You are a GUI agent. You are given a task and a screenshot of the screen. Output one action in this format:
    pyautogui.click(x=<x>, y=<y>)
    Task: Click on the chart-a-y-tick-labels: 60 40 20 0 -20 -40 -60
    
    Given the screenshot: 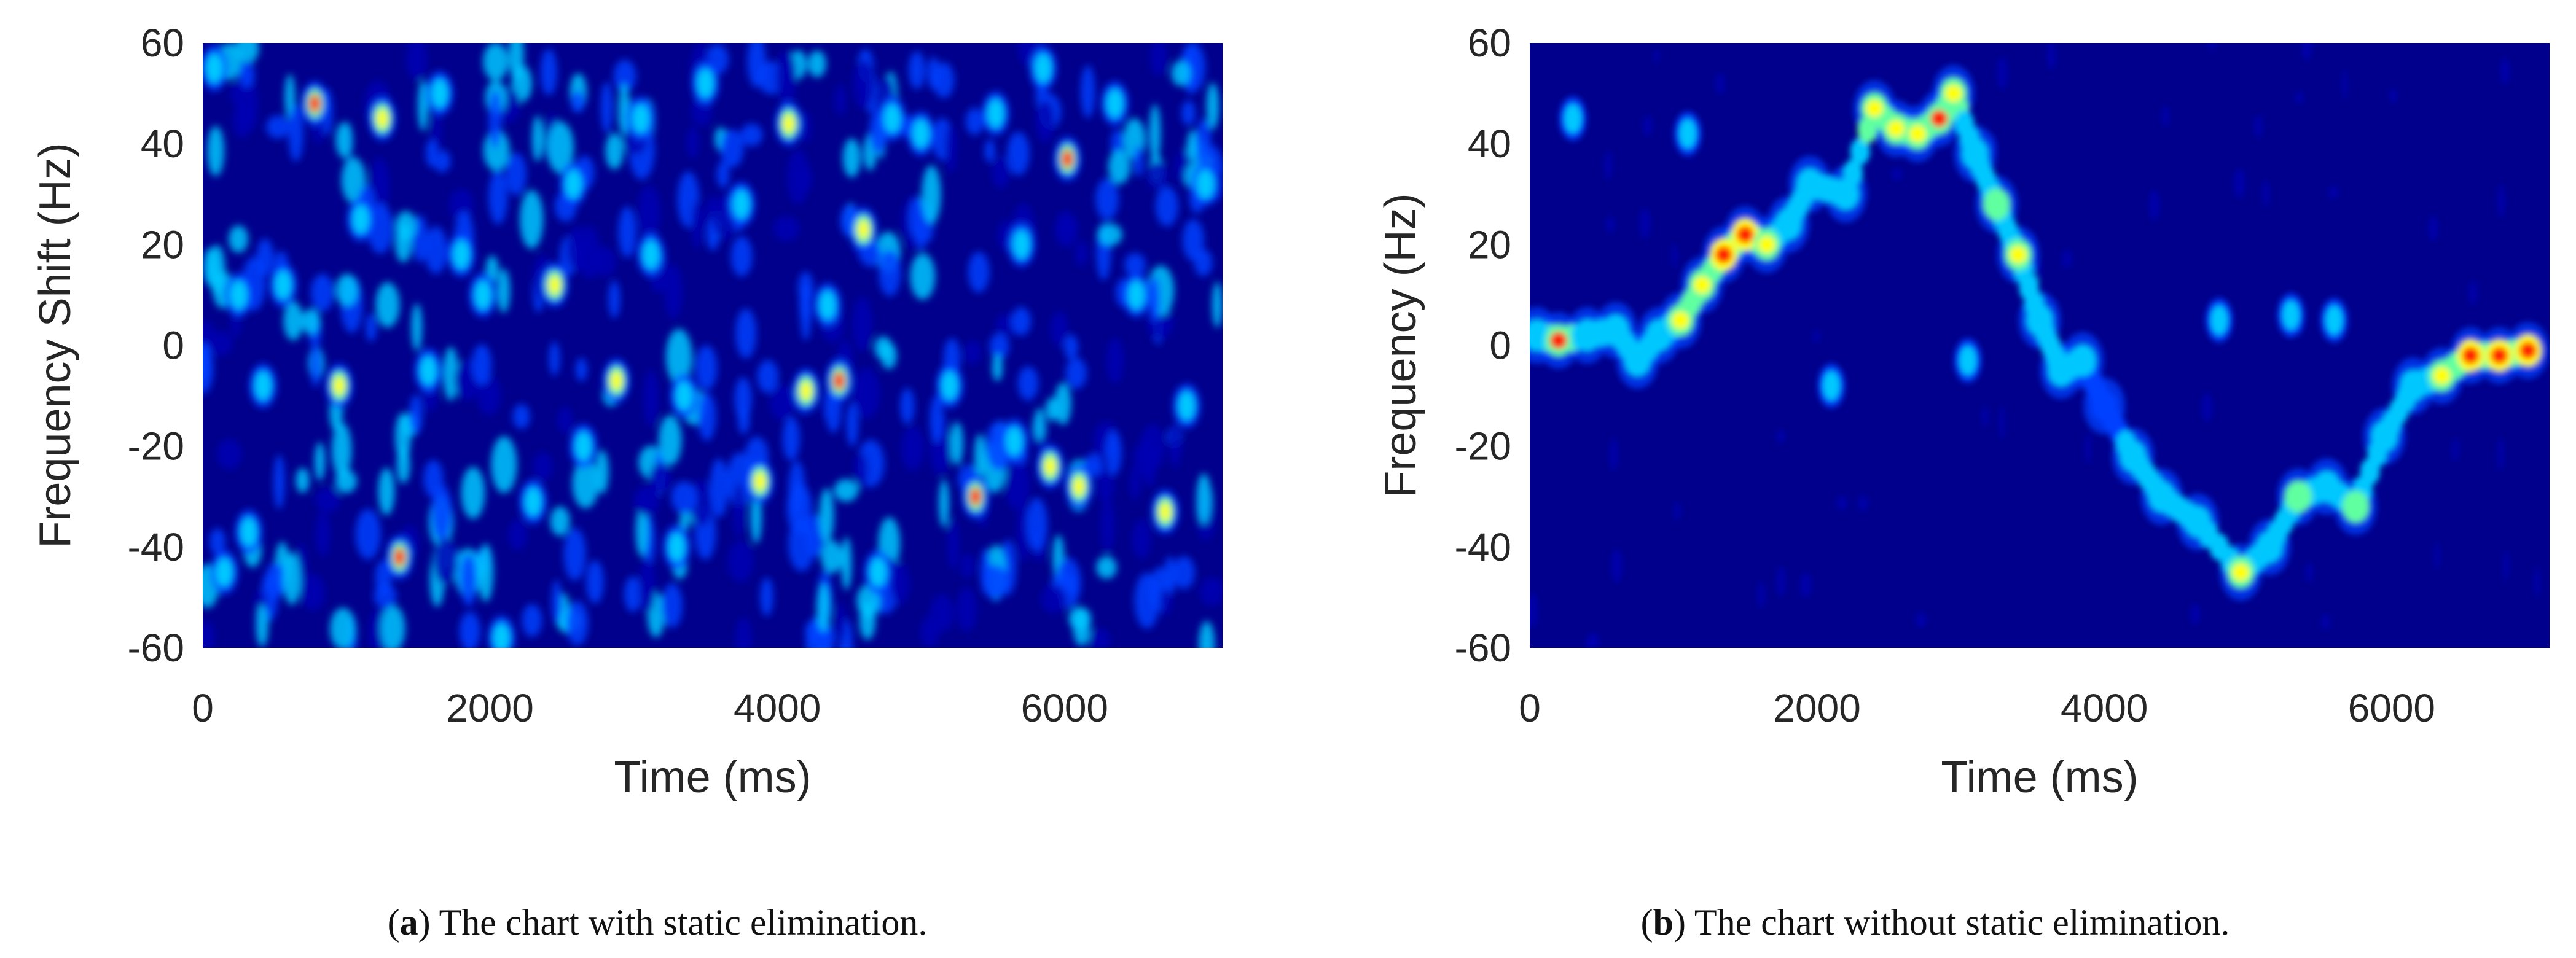 What is the action you would take?
    pyautogui.click(x=156, y=346)
    